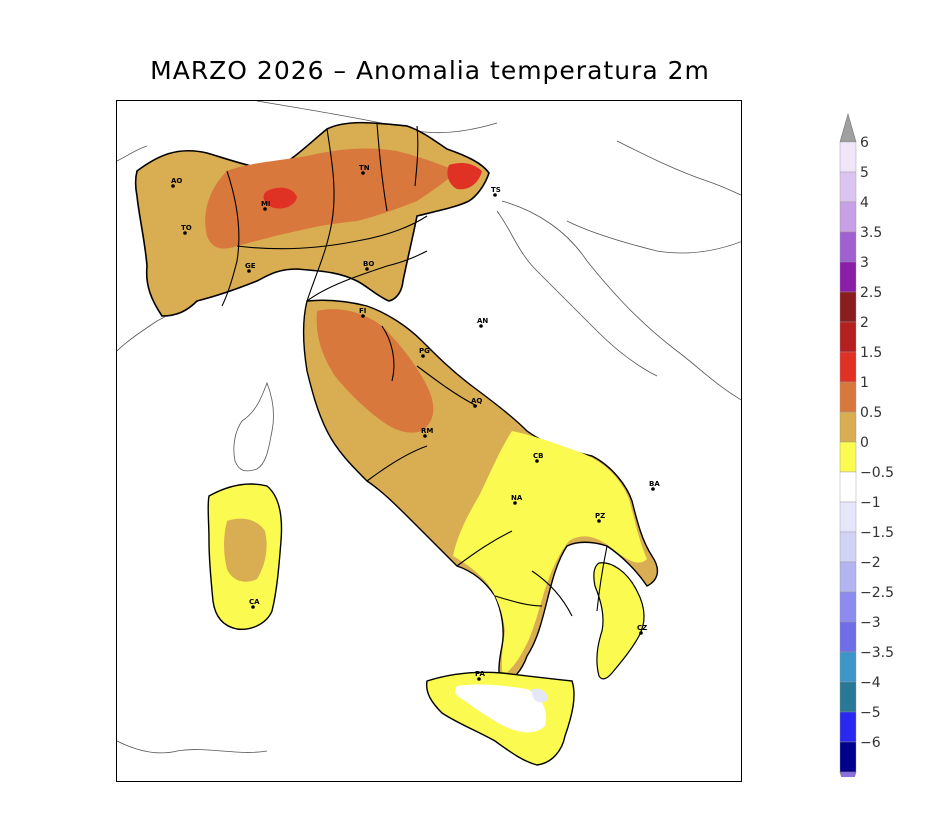  Describe the element at coordinates (427, 431) in the screenshot. I see `city-label-rm: RM` at that location.